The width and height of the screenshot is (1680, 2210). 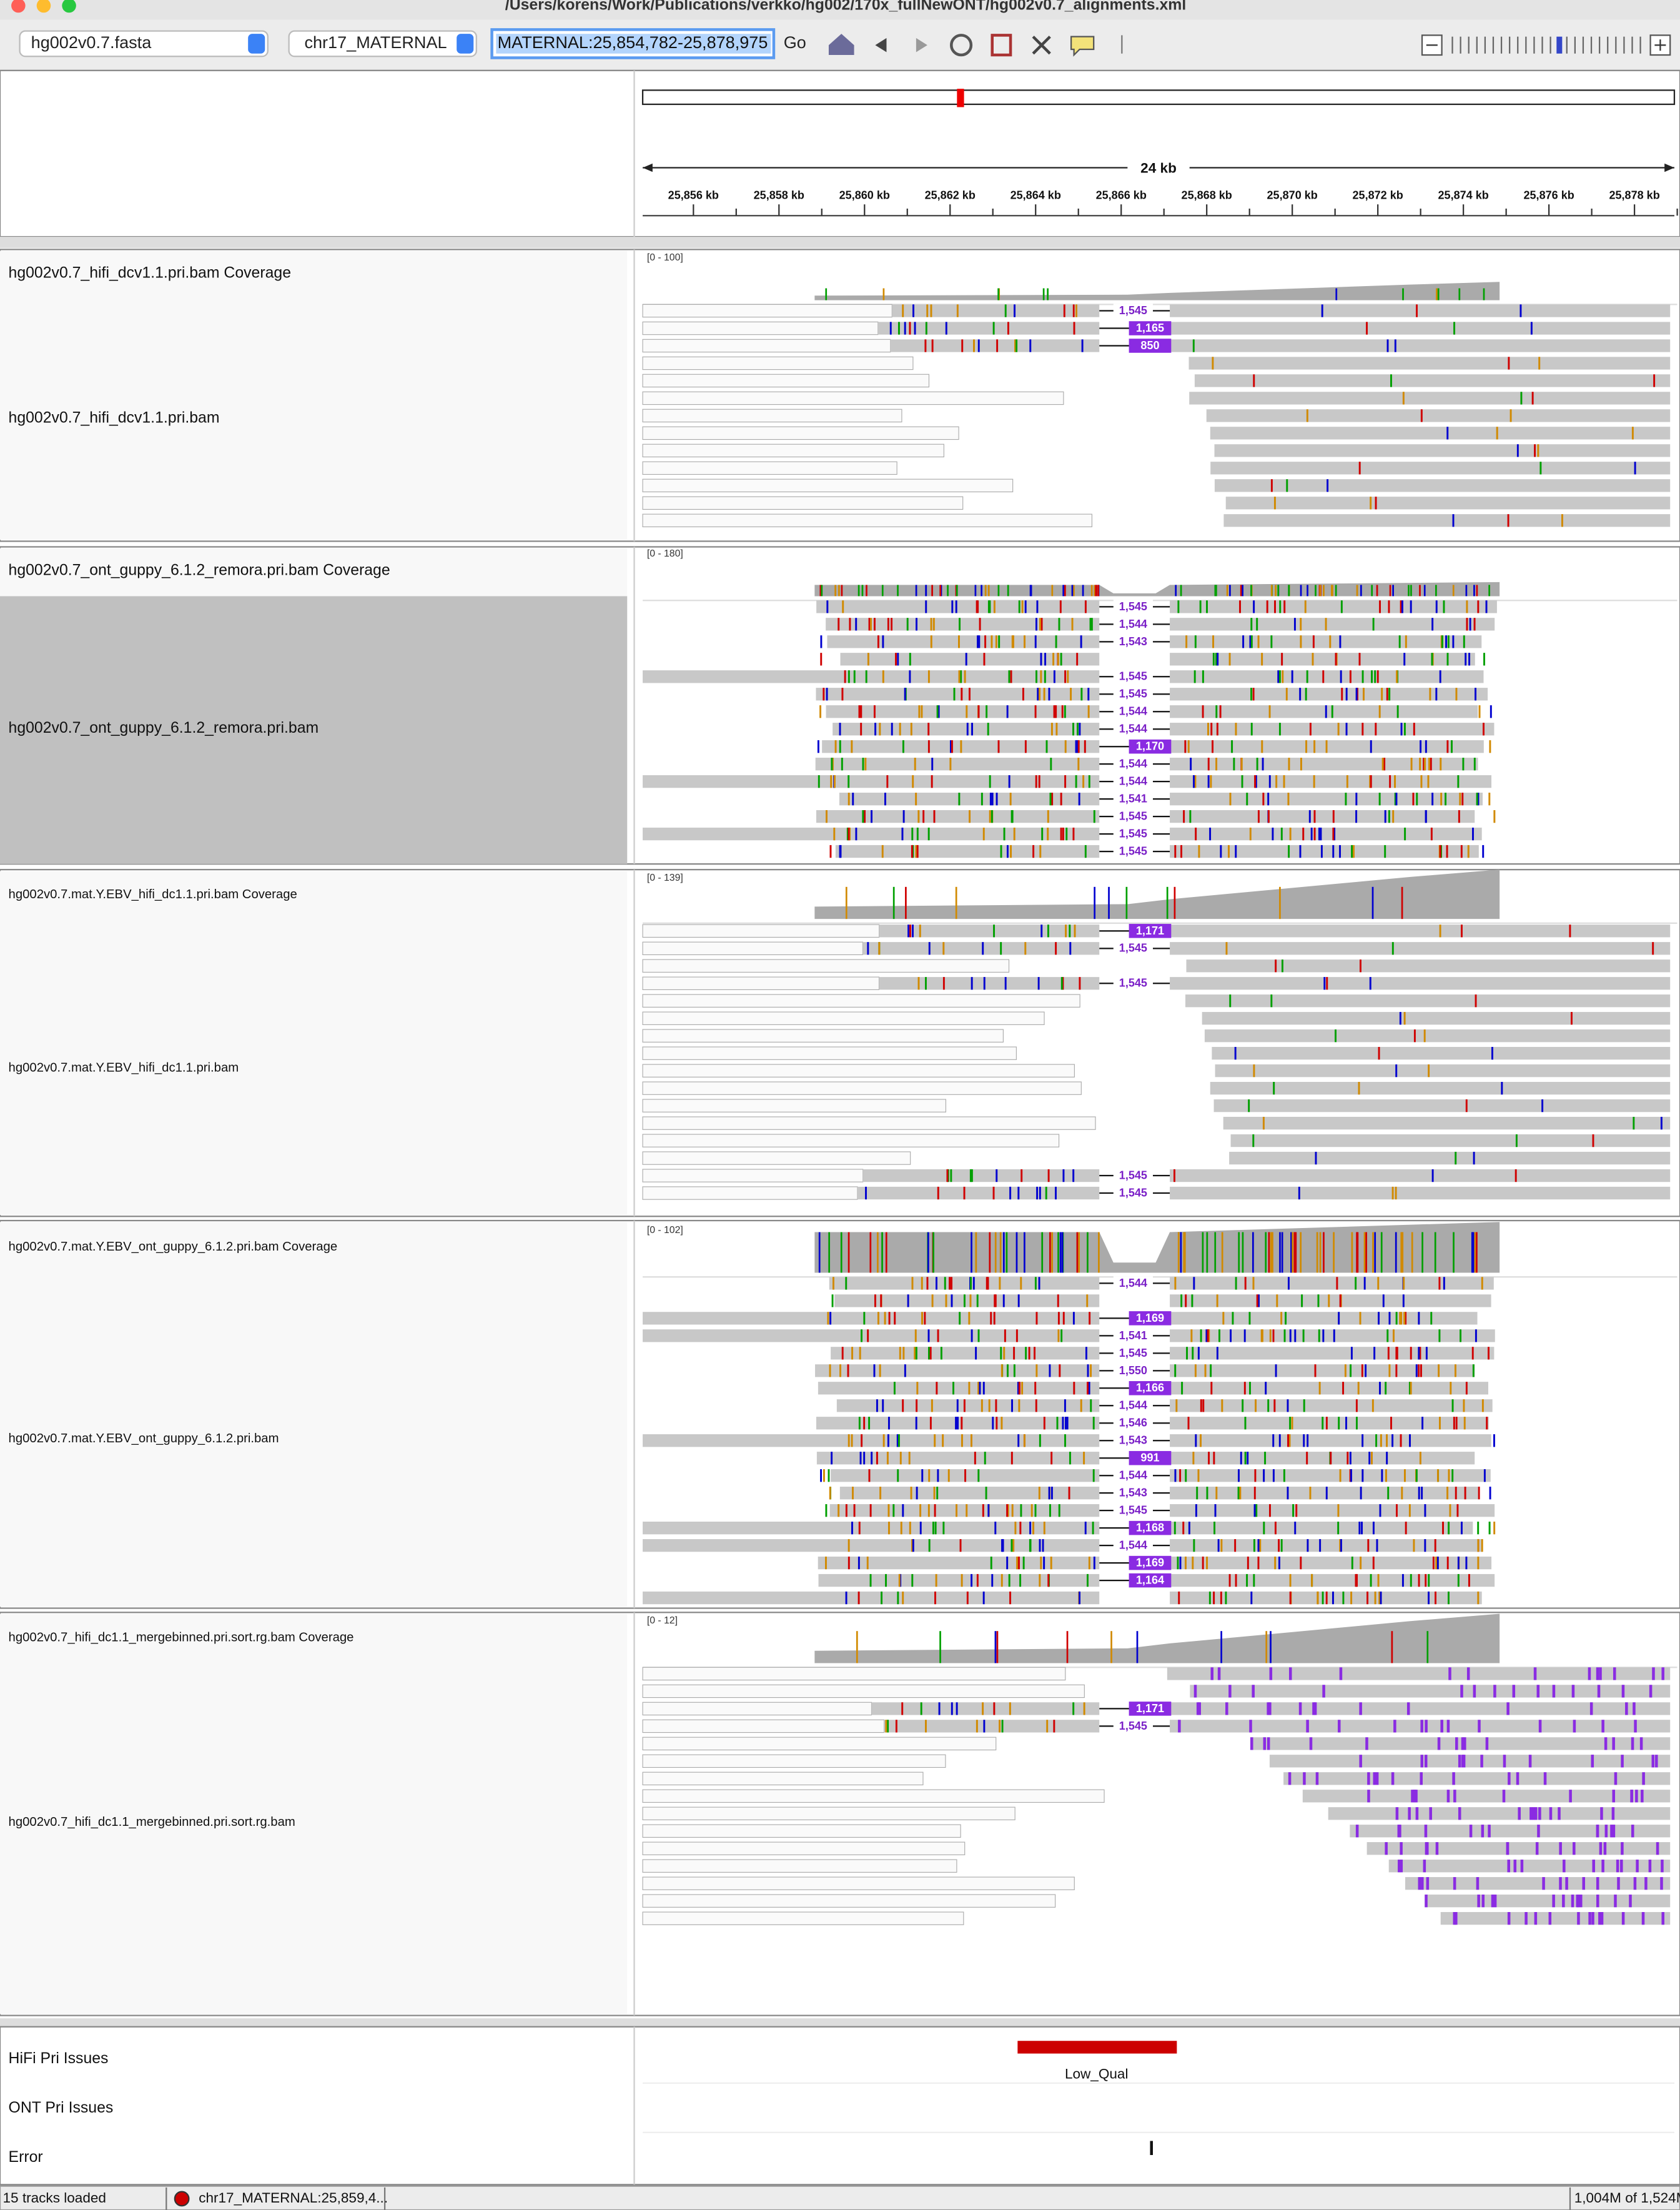 I want to click on insertion-label: 850, so click(x=1149, y=345).